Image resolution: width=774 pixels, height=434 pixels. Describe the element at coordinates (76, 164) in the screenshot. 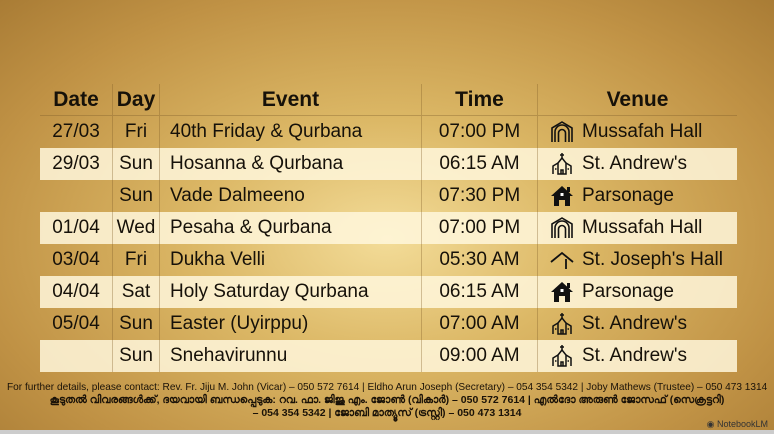

I see `cell-date: 29/03` at that location.